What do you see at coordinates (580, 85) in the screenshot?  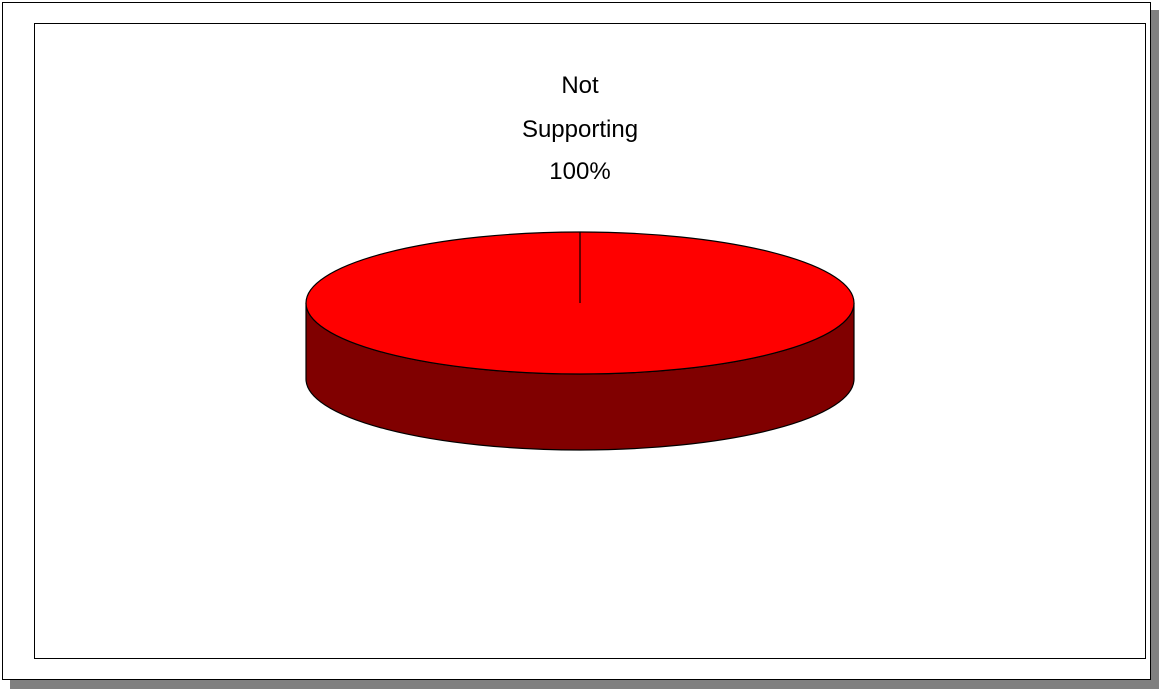 I see `slice-label-line-1: Not` at bounding box center [580, 85].